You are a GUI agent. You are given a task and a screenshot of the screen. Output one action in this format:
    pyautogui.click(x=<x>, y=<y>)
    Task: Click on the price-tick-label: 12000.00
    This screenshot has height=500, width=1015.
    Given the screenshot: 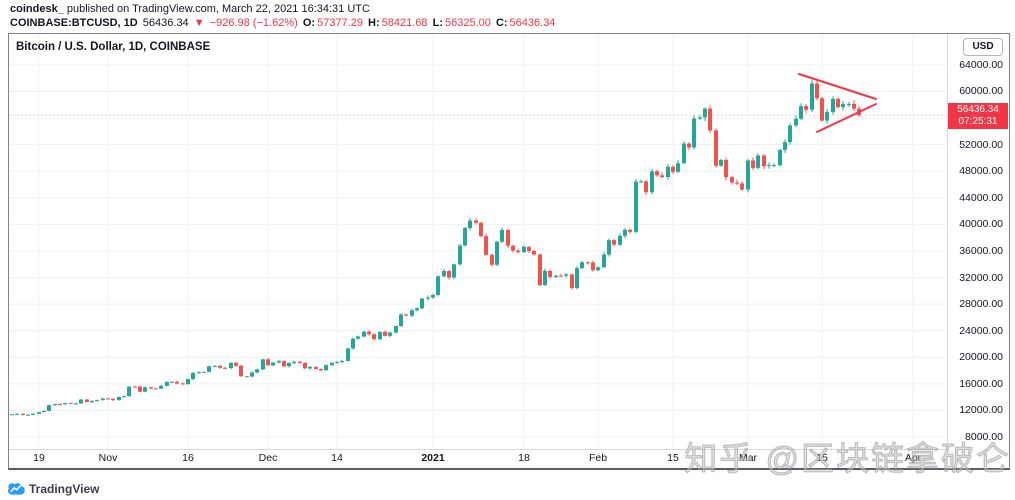 What is the action you would take?
    pyautogui.click(x=981, y=410)
    